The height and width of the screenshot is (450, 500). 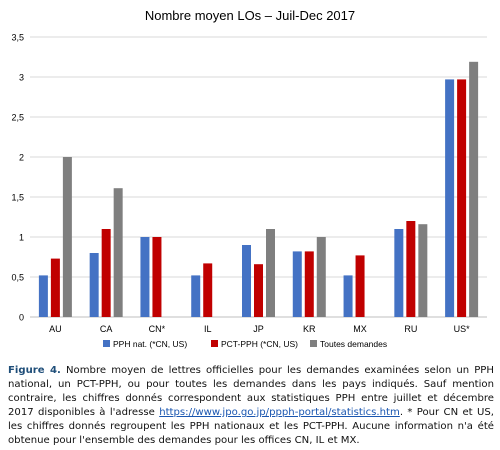 I want to click on chart-title: Nombre moyen LOs – Juil-Dec 2017, so click(x=250, y=15).